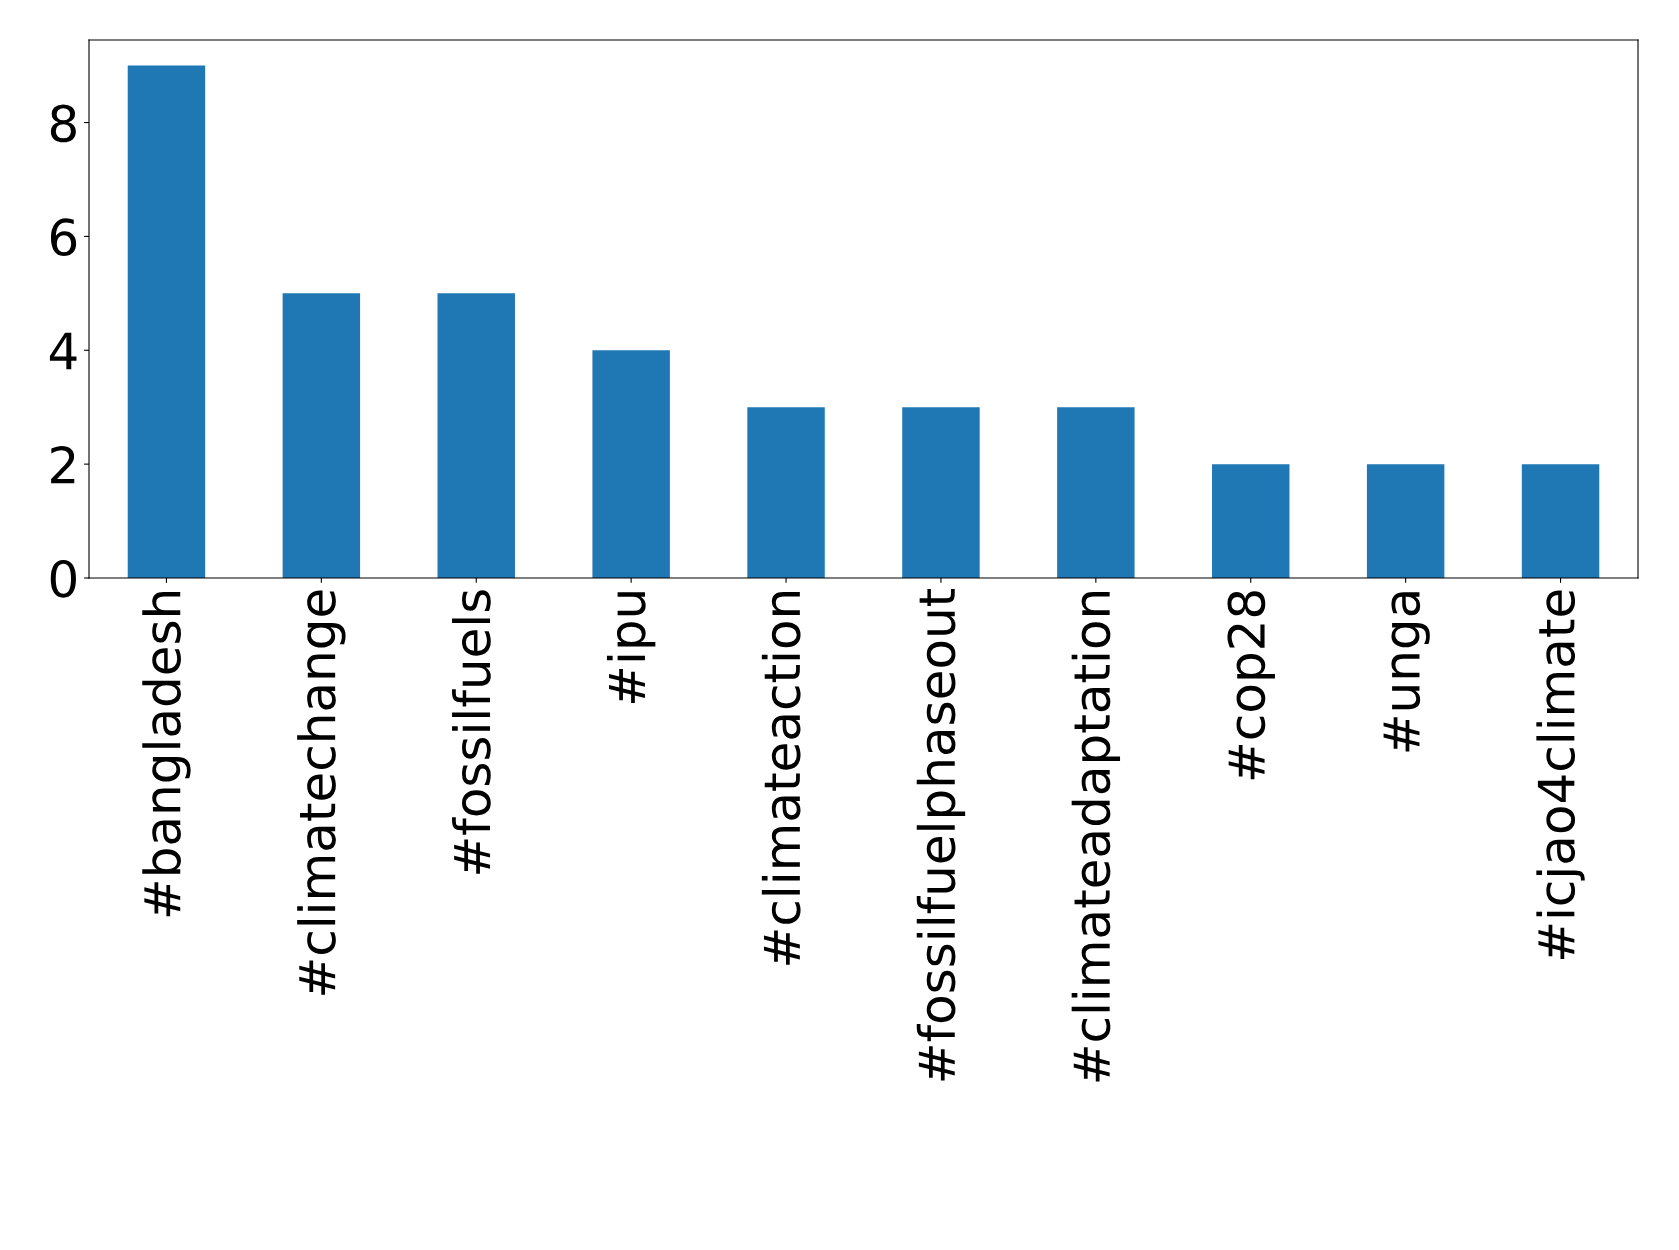 The width and height of the screenshot is (1679, 1250). I want to click on x-tick-label: #cop28, so click(1251, 685).